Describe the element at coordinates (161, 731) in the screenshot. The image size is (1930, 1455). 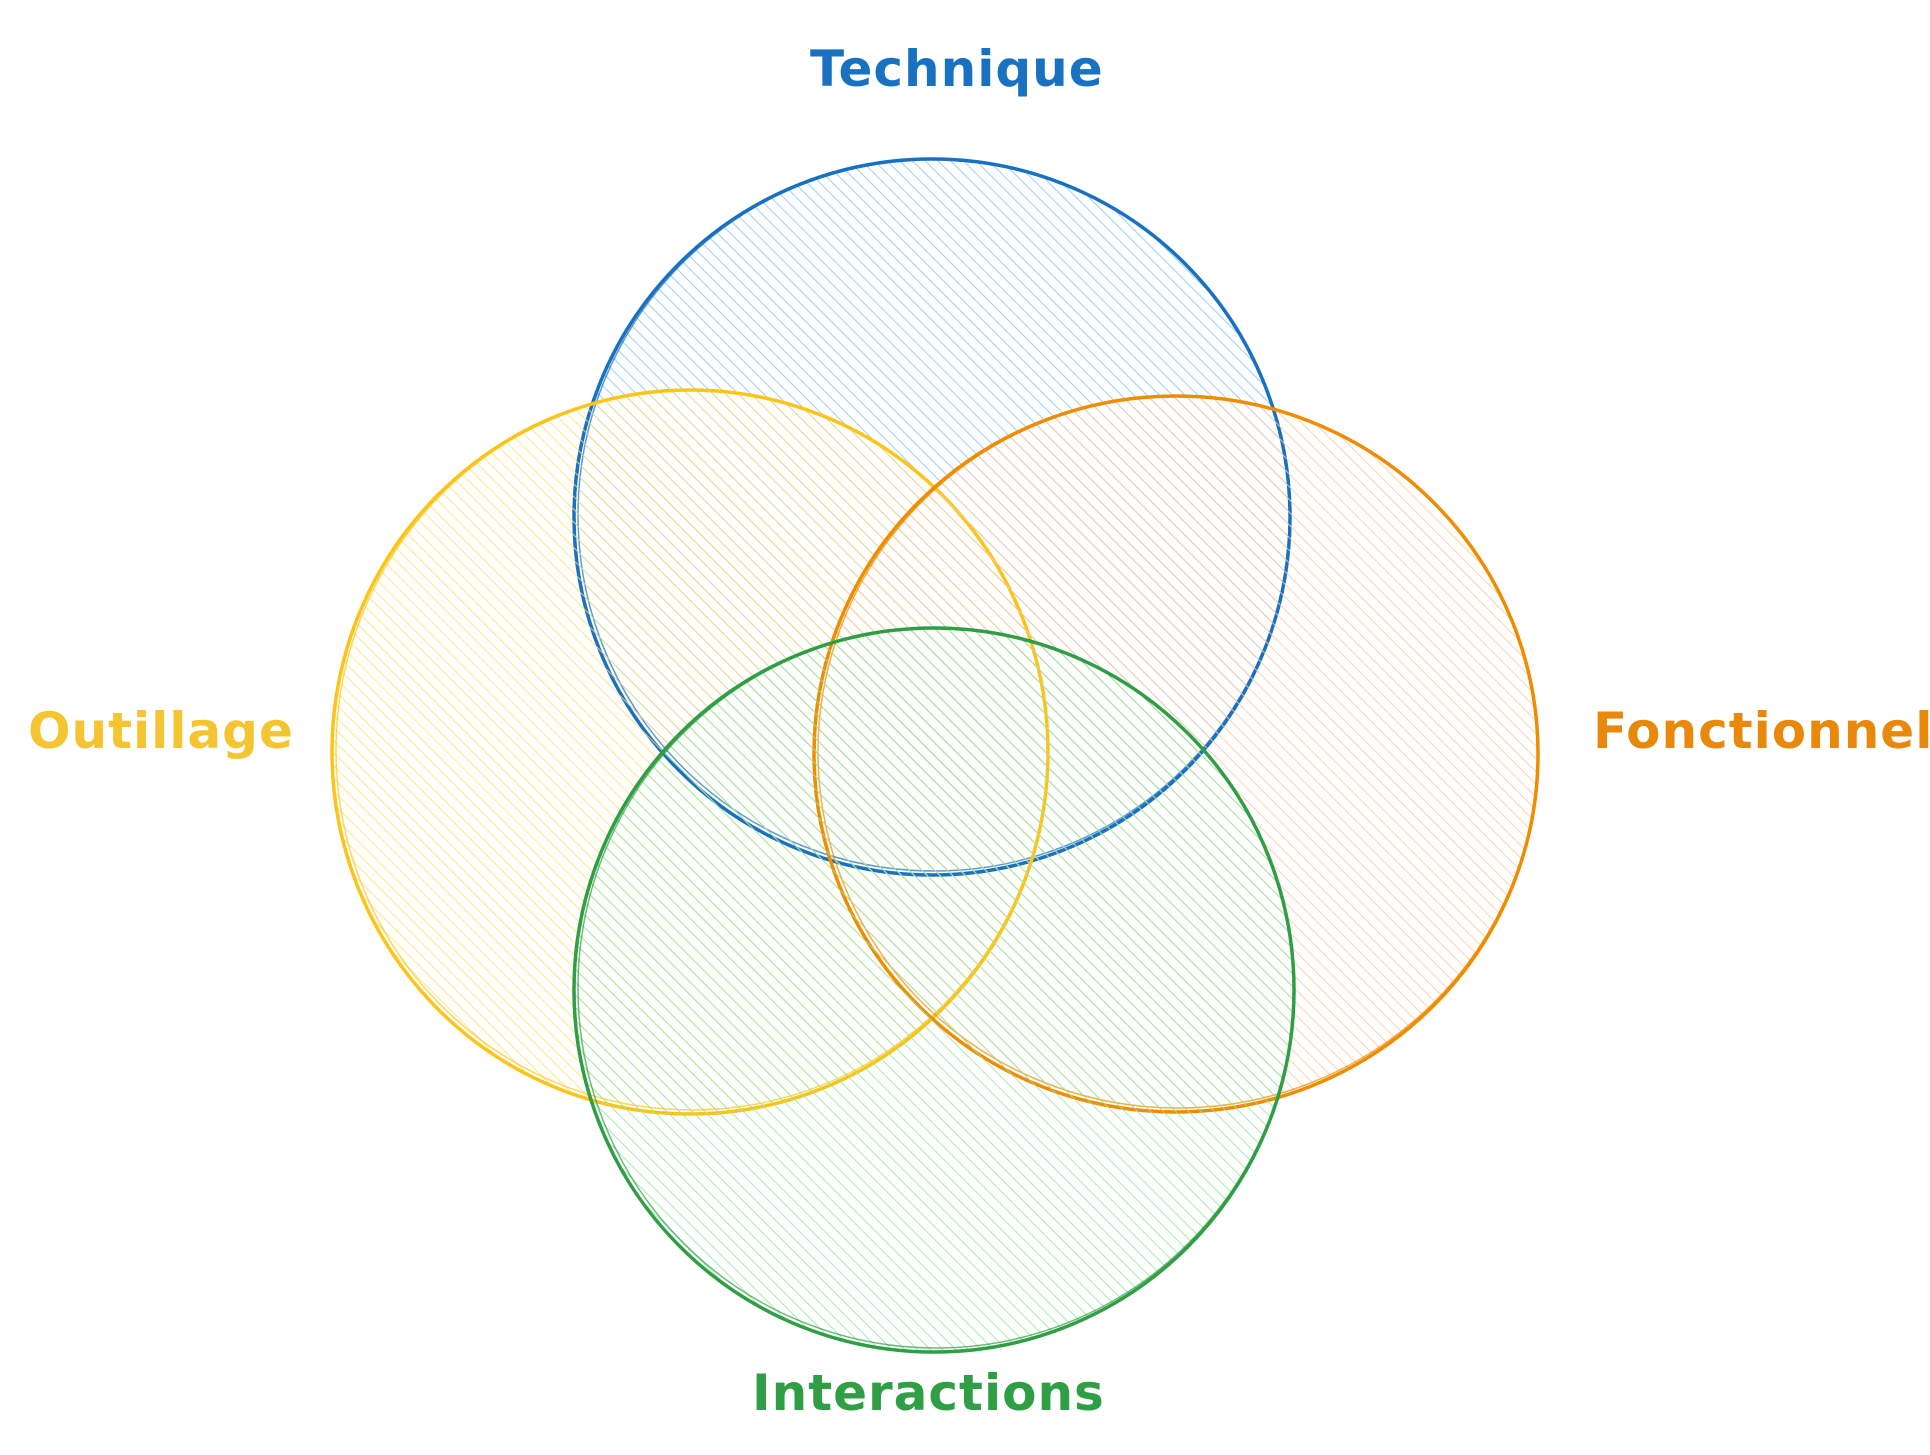
I see `label-outillage: Outillage` at that location.